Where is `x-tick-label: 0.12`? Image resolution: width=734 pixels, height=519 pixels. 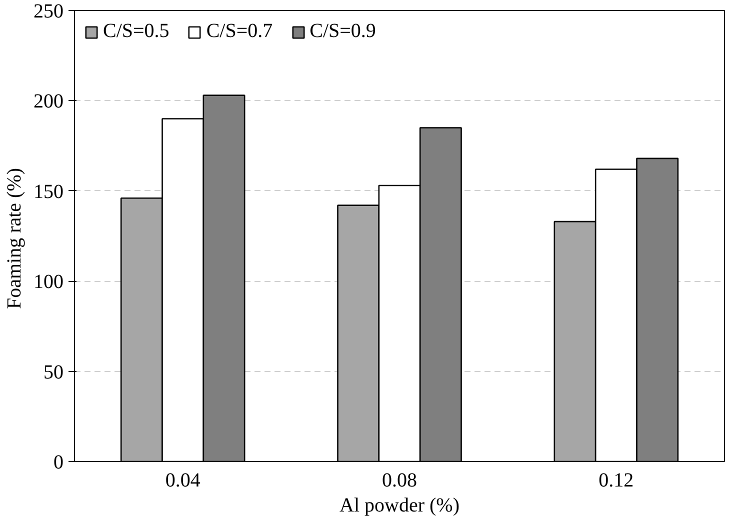
x-tick-label: 0.12 is located at coordinates (616, 481).